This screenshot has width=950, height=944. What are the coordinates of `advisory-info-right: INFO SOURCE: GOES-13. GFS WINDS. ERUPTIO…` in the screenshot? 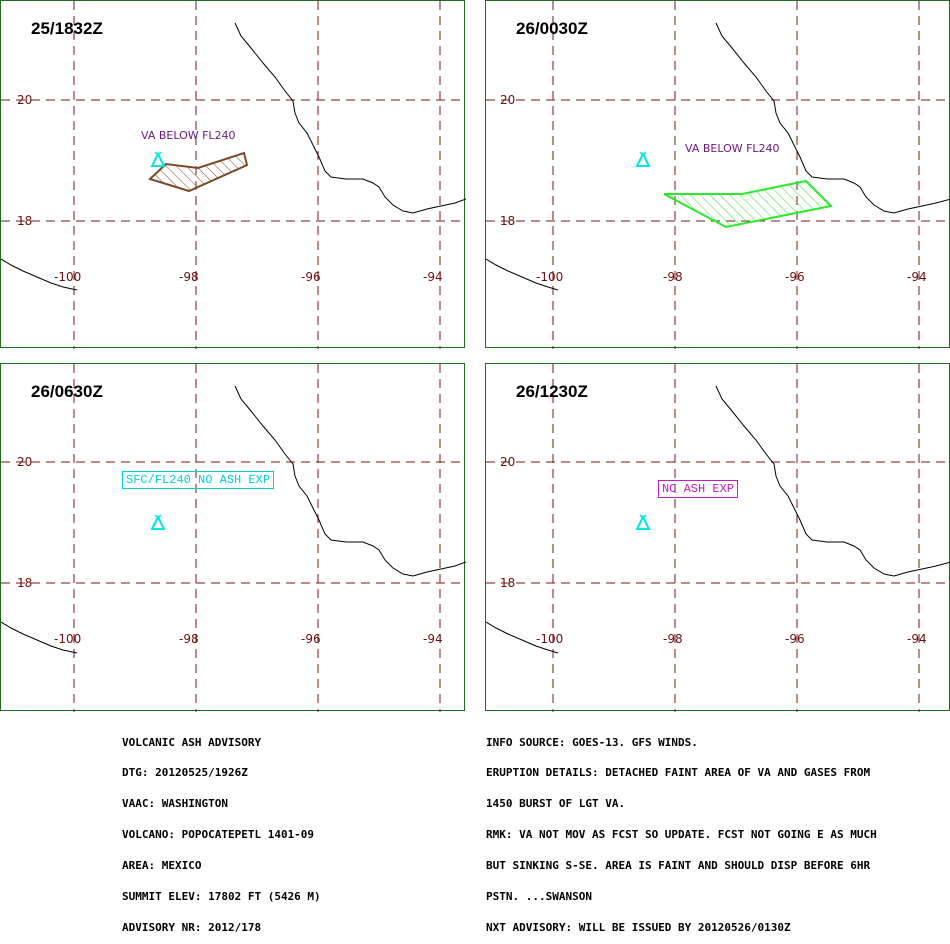 It's located at (681, 830).